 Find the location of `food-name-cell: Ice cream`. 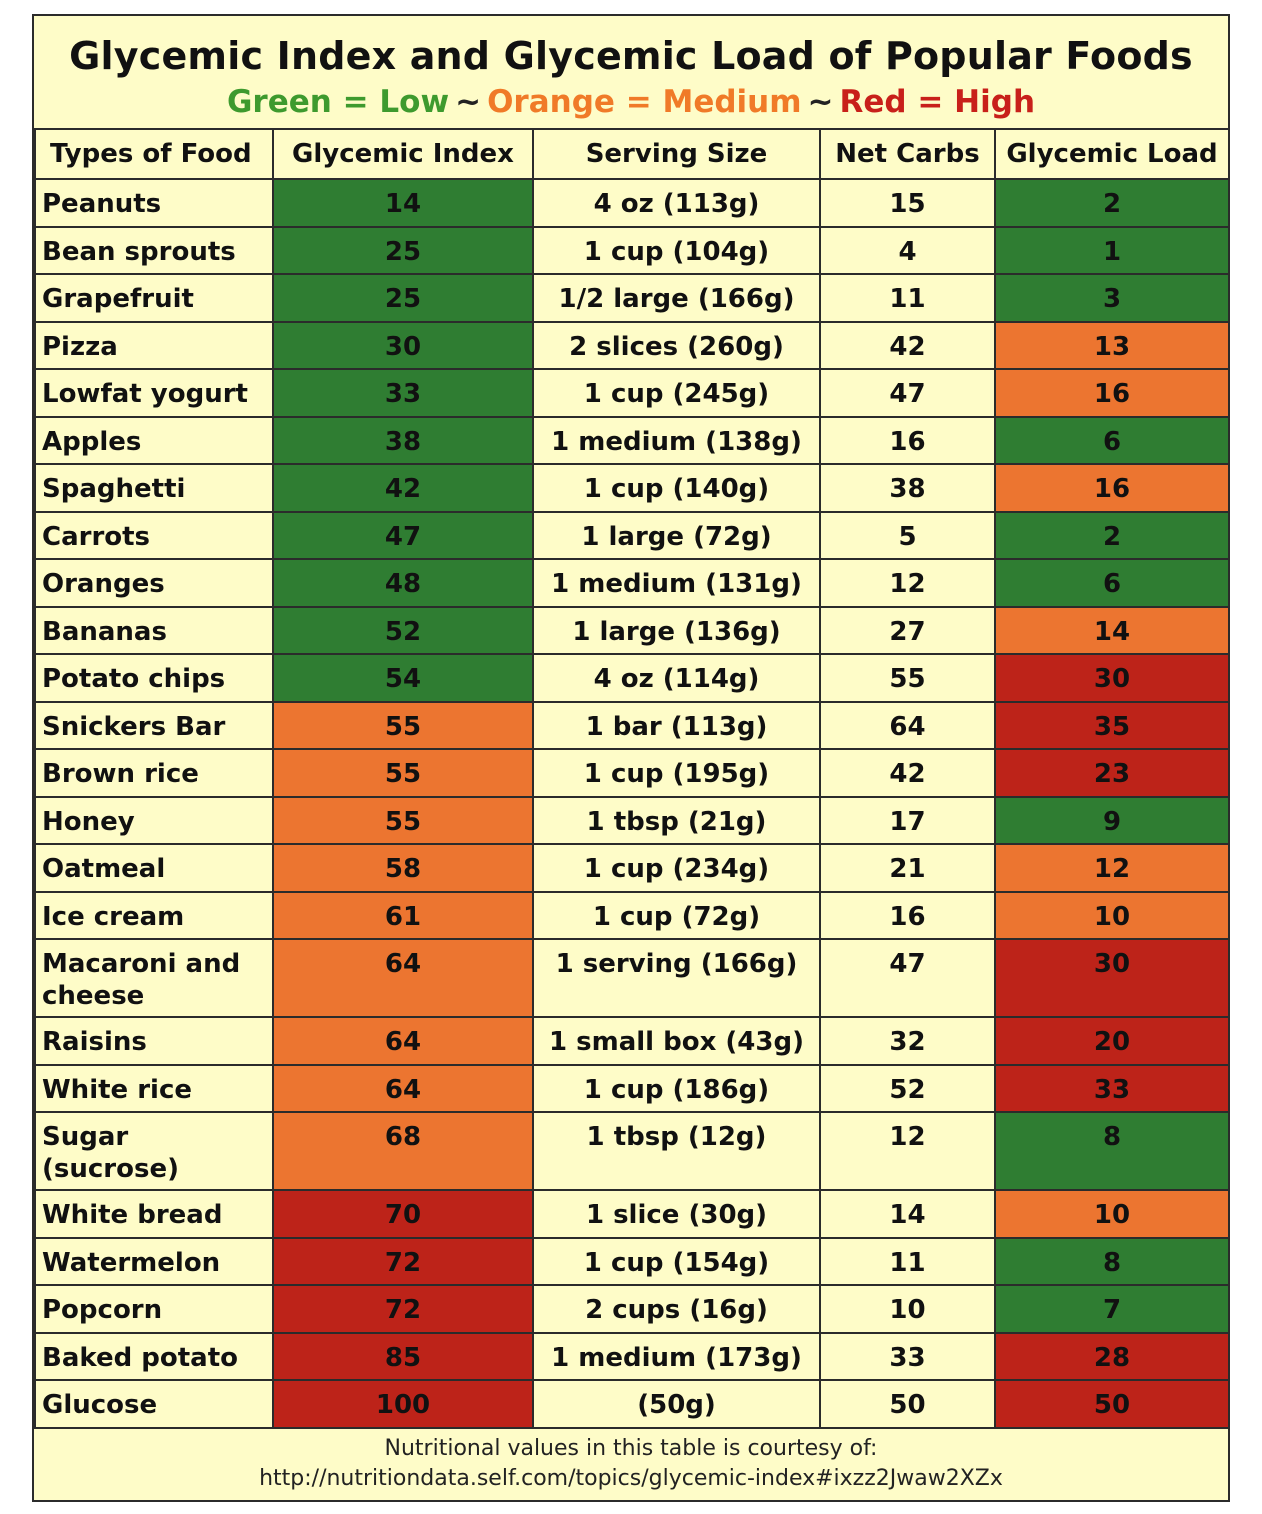

food-name-cell: Ice cream is located at coordinates (154, 915).